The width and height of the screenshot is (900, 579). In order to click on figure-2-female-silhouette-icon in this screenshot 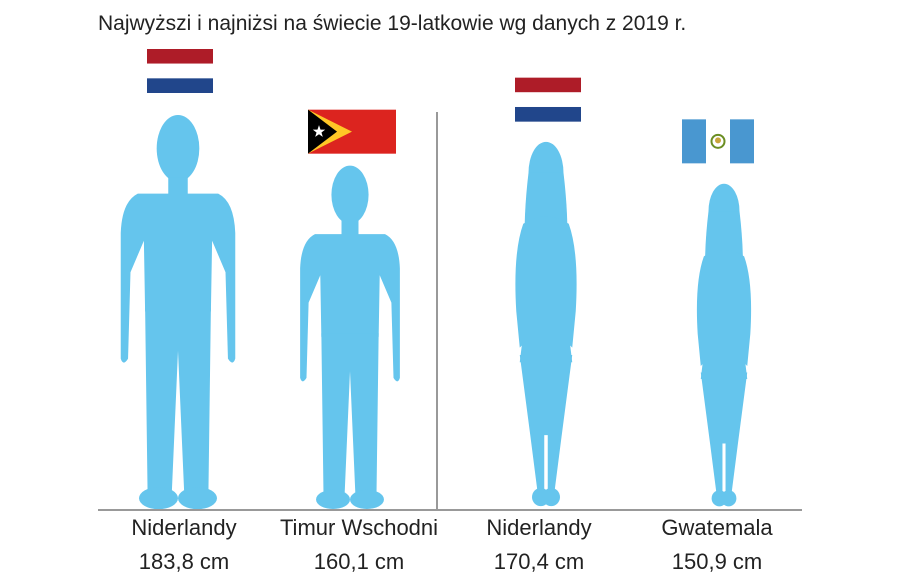, I will do `click(546, 324)`.